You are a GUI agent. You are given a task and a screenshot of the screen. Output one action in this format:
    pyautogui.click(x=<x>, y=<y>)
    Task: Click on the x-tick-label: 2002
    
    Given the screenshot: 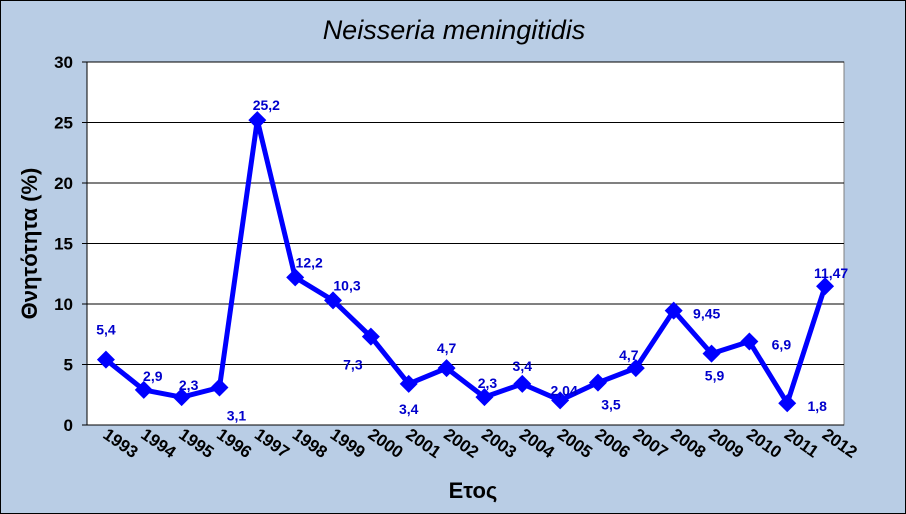 What is the action you would take?
    pyautogui.click(x=461, y=443)
    